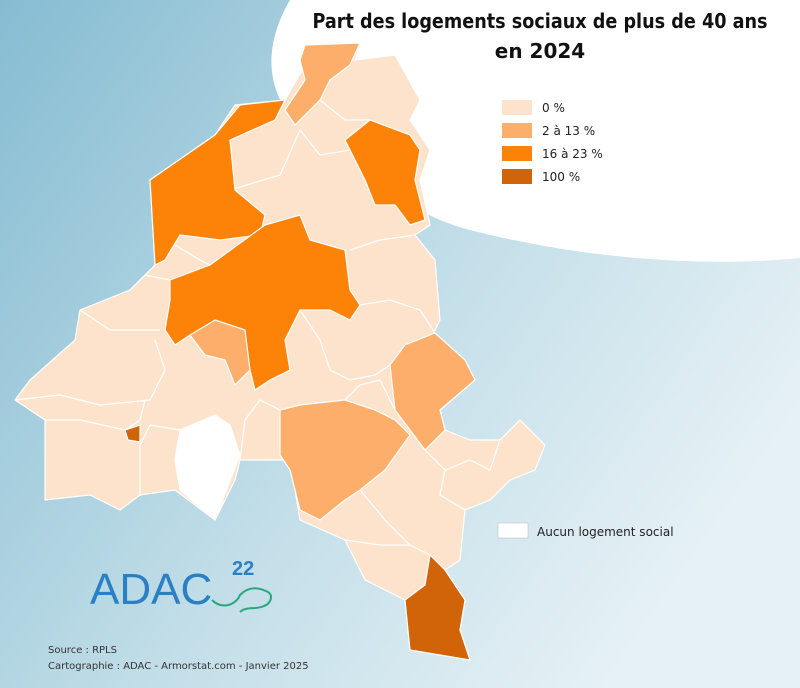  Describe the element at coordinates (572, 154) in the screenshot. I see `legend-label: 16 à 23 %` at that location.